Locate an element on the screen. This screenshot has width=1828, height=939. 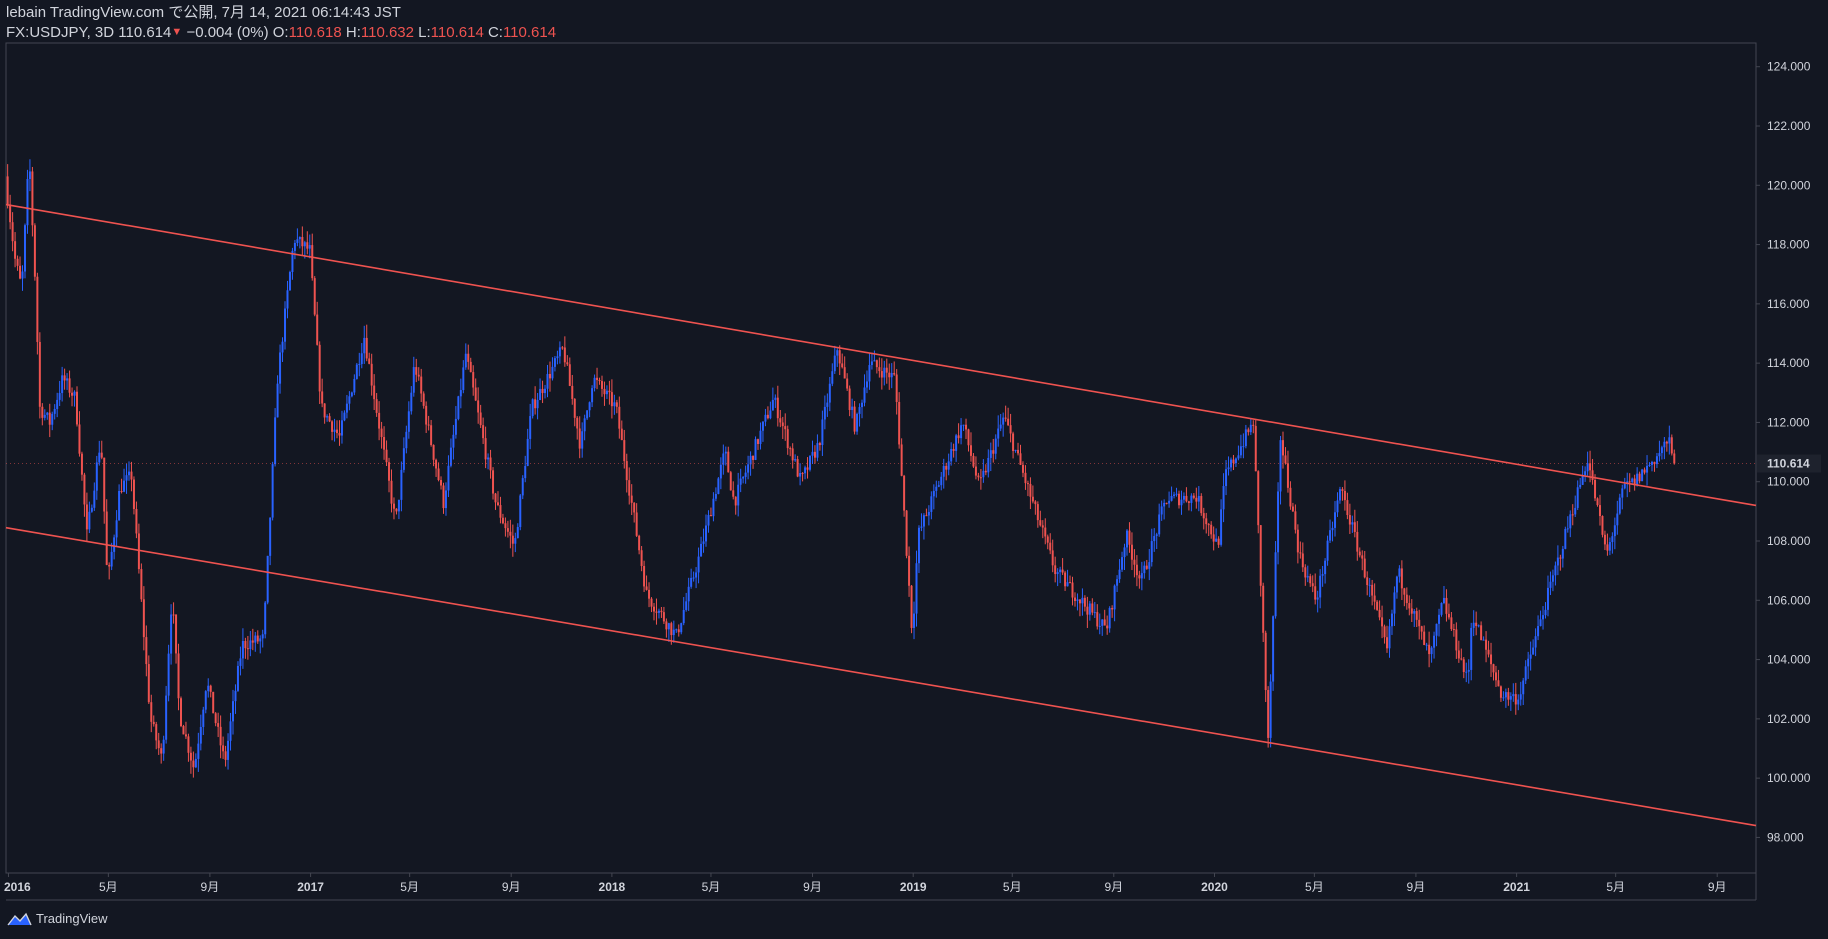
price-tick-label: 122.000 is located at coordinates (1789, 126).